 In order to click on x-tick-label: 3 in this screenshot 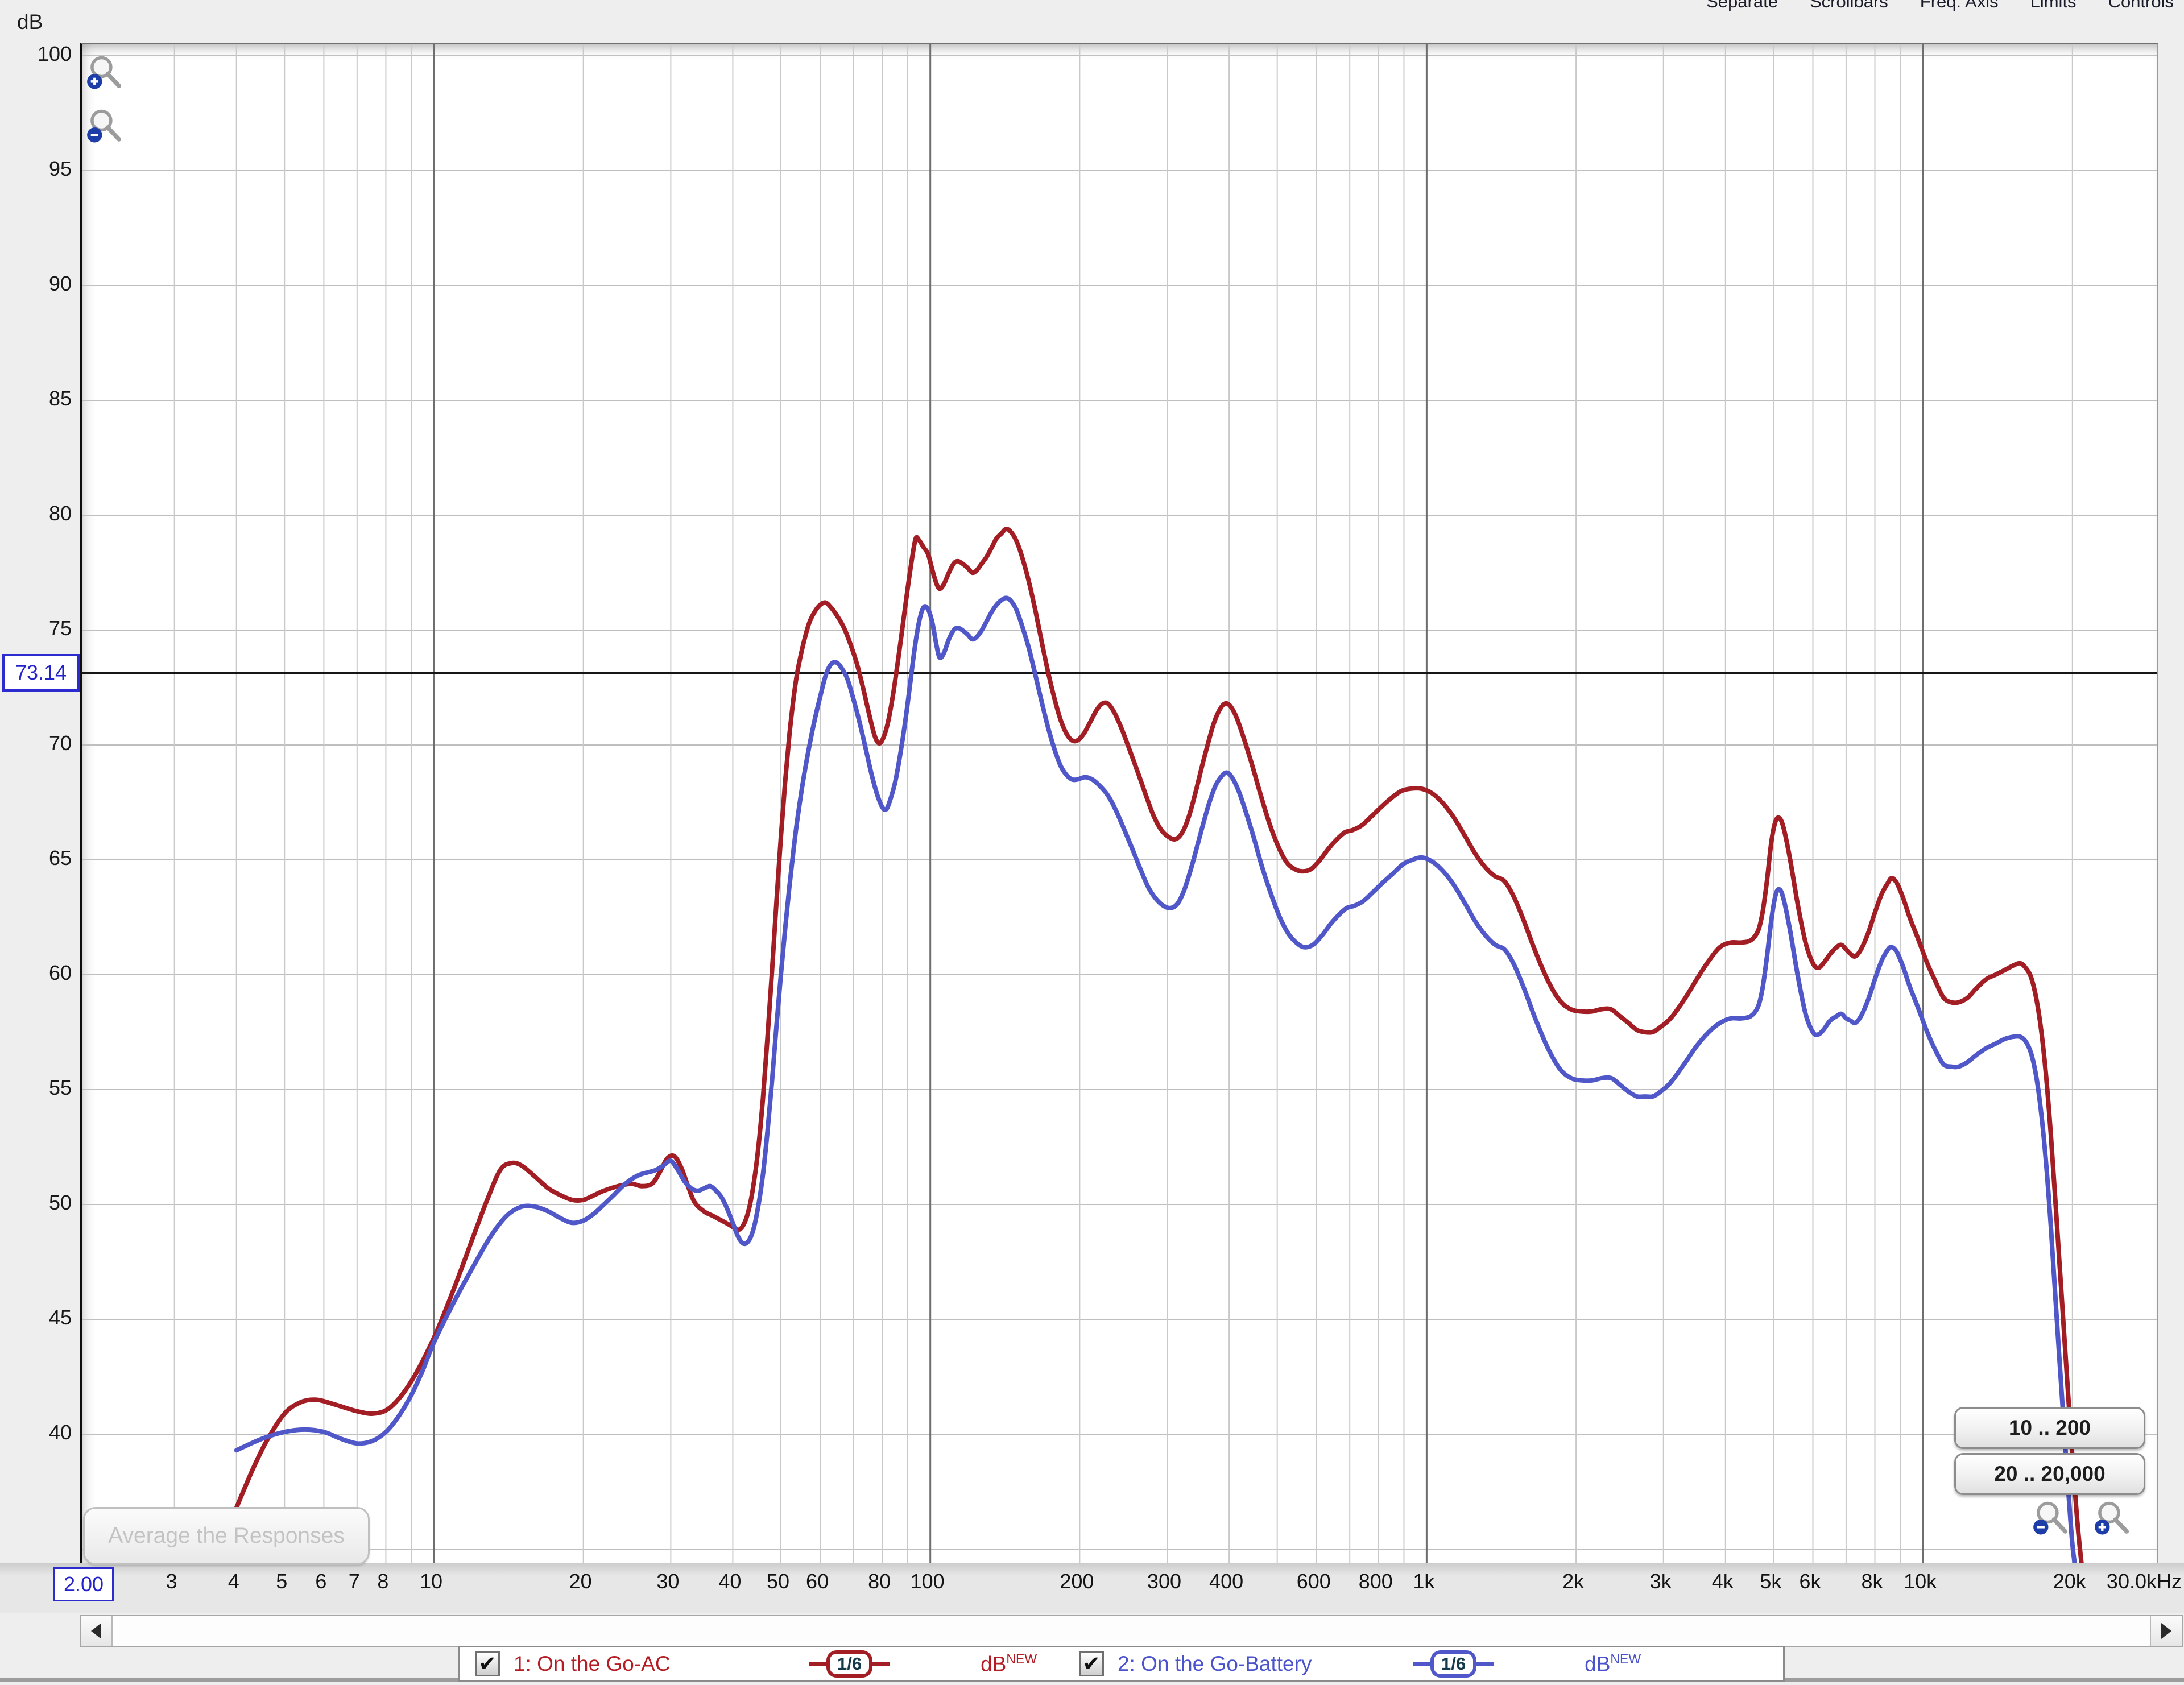, I will do `click(171, 1581)`.